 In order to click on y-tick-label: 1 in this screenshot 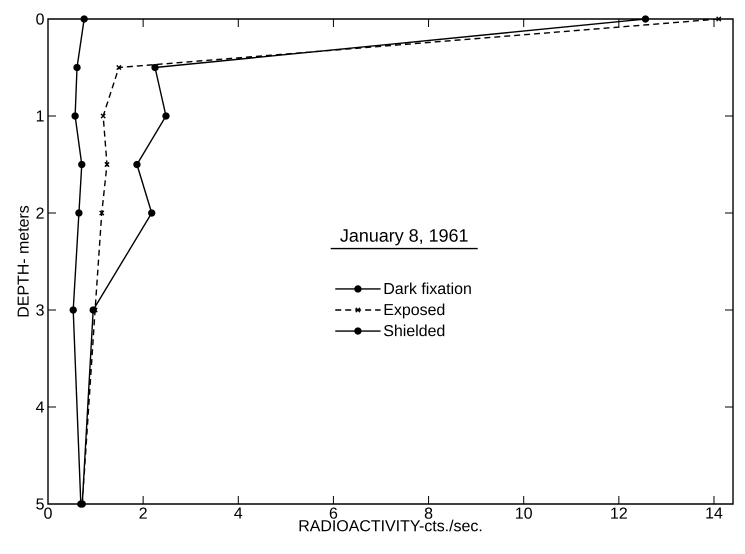, I will do `click(40, 116)`.